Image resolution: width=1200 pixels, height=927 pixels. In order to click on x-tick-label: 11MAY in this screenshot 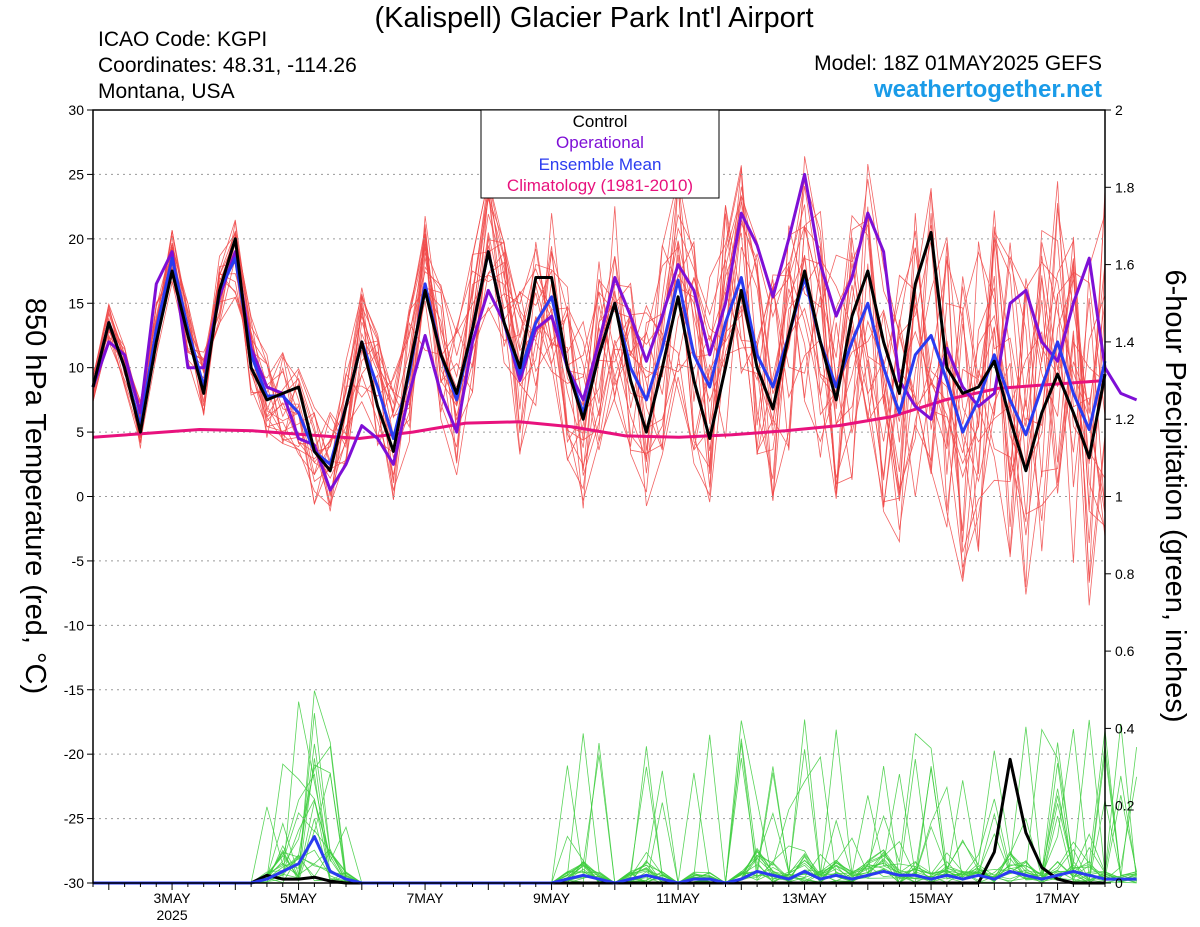, I will do `click(678, 898)`.